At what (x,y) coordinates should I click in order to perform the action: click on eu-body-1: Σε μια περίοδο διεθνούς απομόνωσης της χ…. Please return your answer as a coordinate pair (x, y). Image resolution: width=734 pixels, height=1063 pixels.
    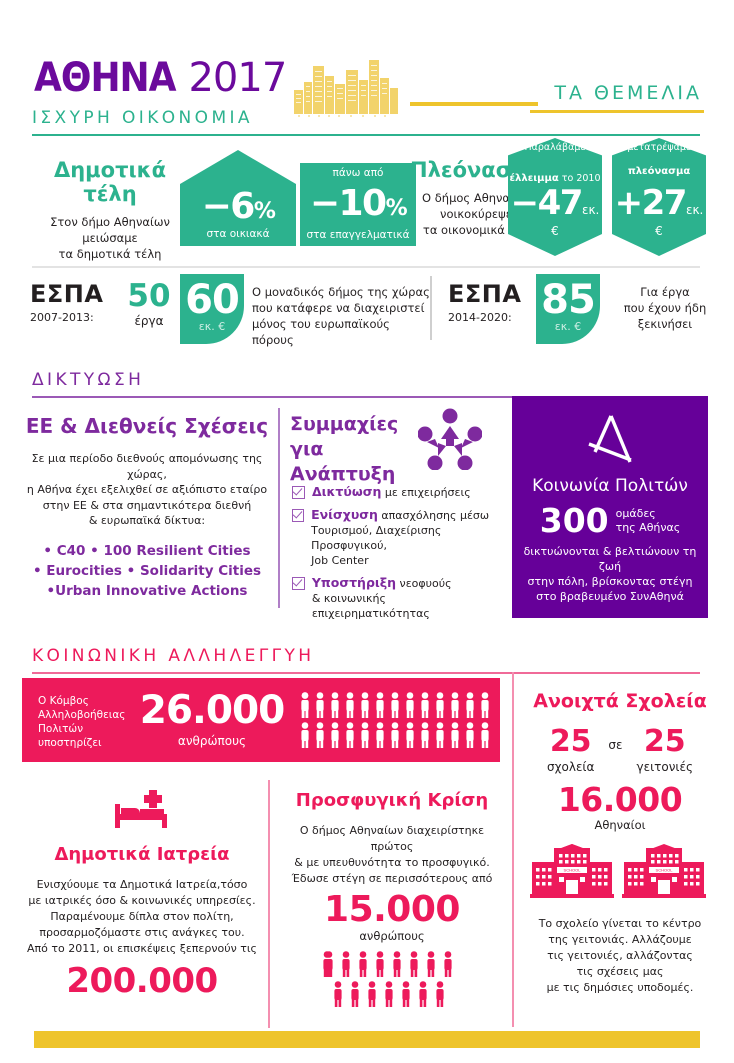
    Looking at the image, I should click on (147, 466).